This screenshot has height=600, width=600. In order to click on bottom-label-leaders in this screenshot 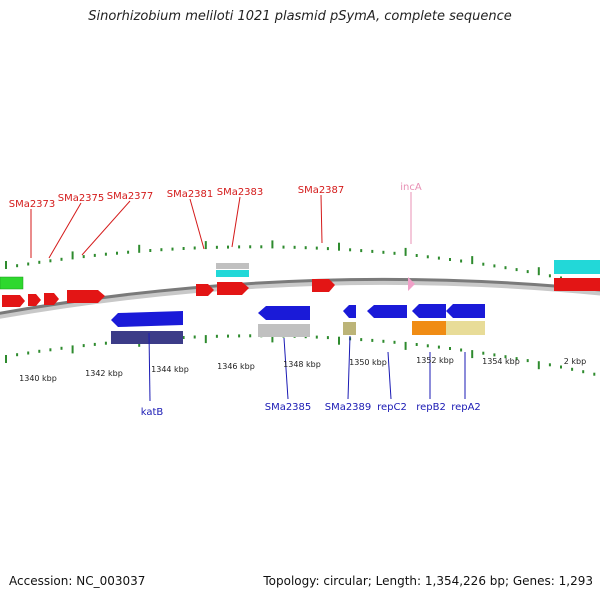, I will do `click(307, 367)`.